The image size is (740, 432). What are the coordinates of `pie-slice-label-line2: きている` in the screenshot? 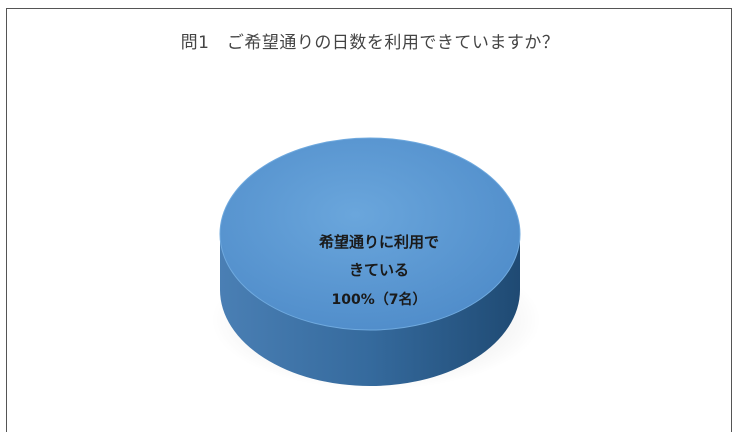 It's located at (379, 270).